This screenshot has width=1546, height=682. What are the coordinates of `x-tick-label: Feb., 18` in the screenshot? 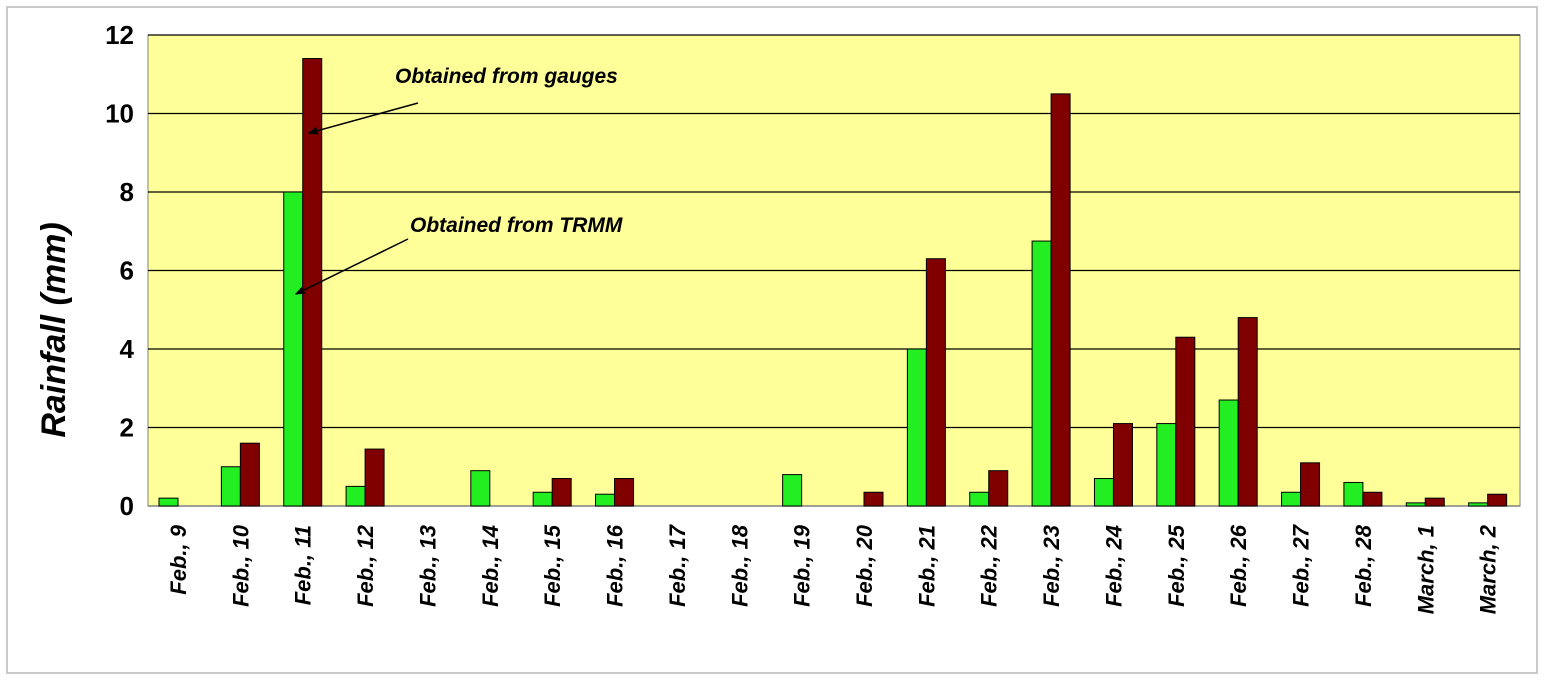 It's located at (739, 565).